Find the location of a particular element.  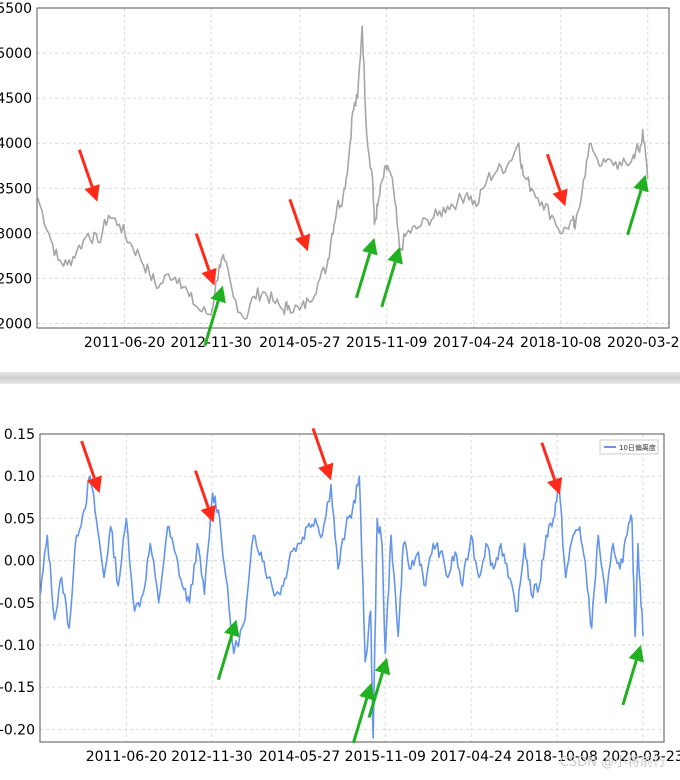

y-tick-label: 0.00 is located at coordinates (19, 562).